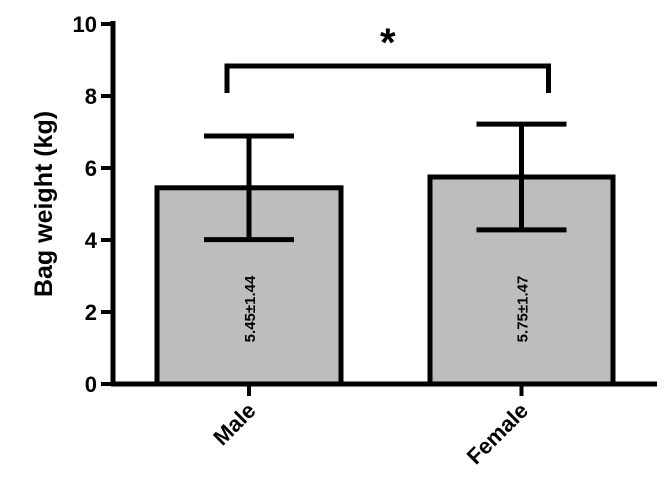 The height and width of the screenshot is (495, 669). I want to click on x-tick-label-male: Male, so click(234, 424).